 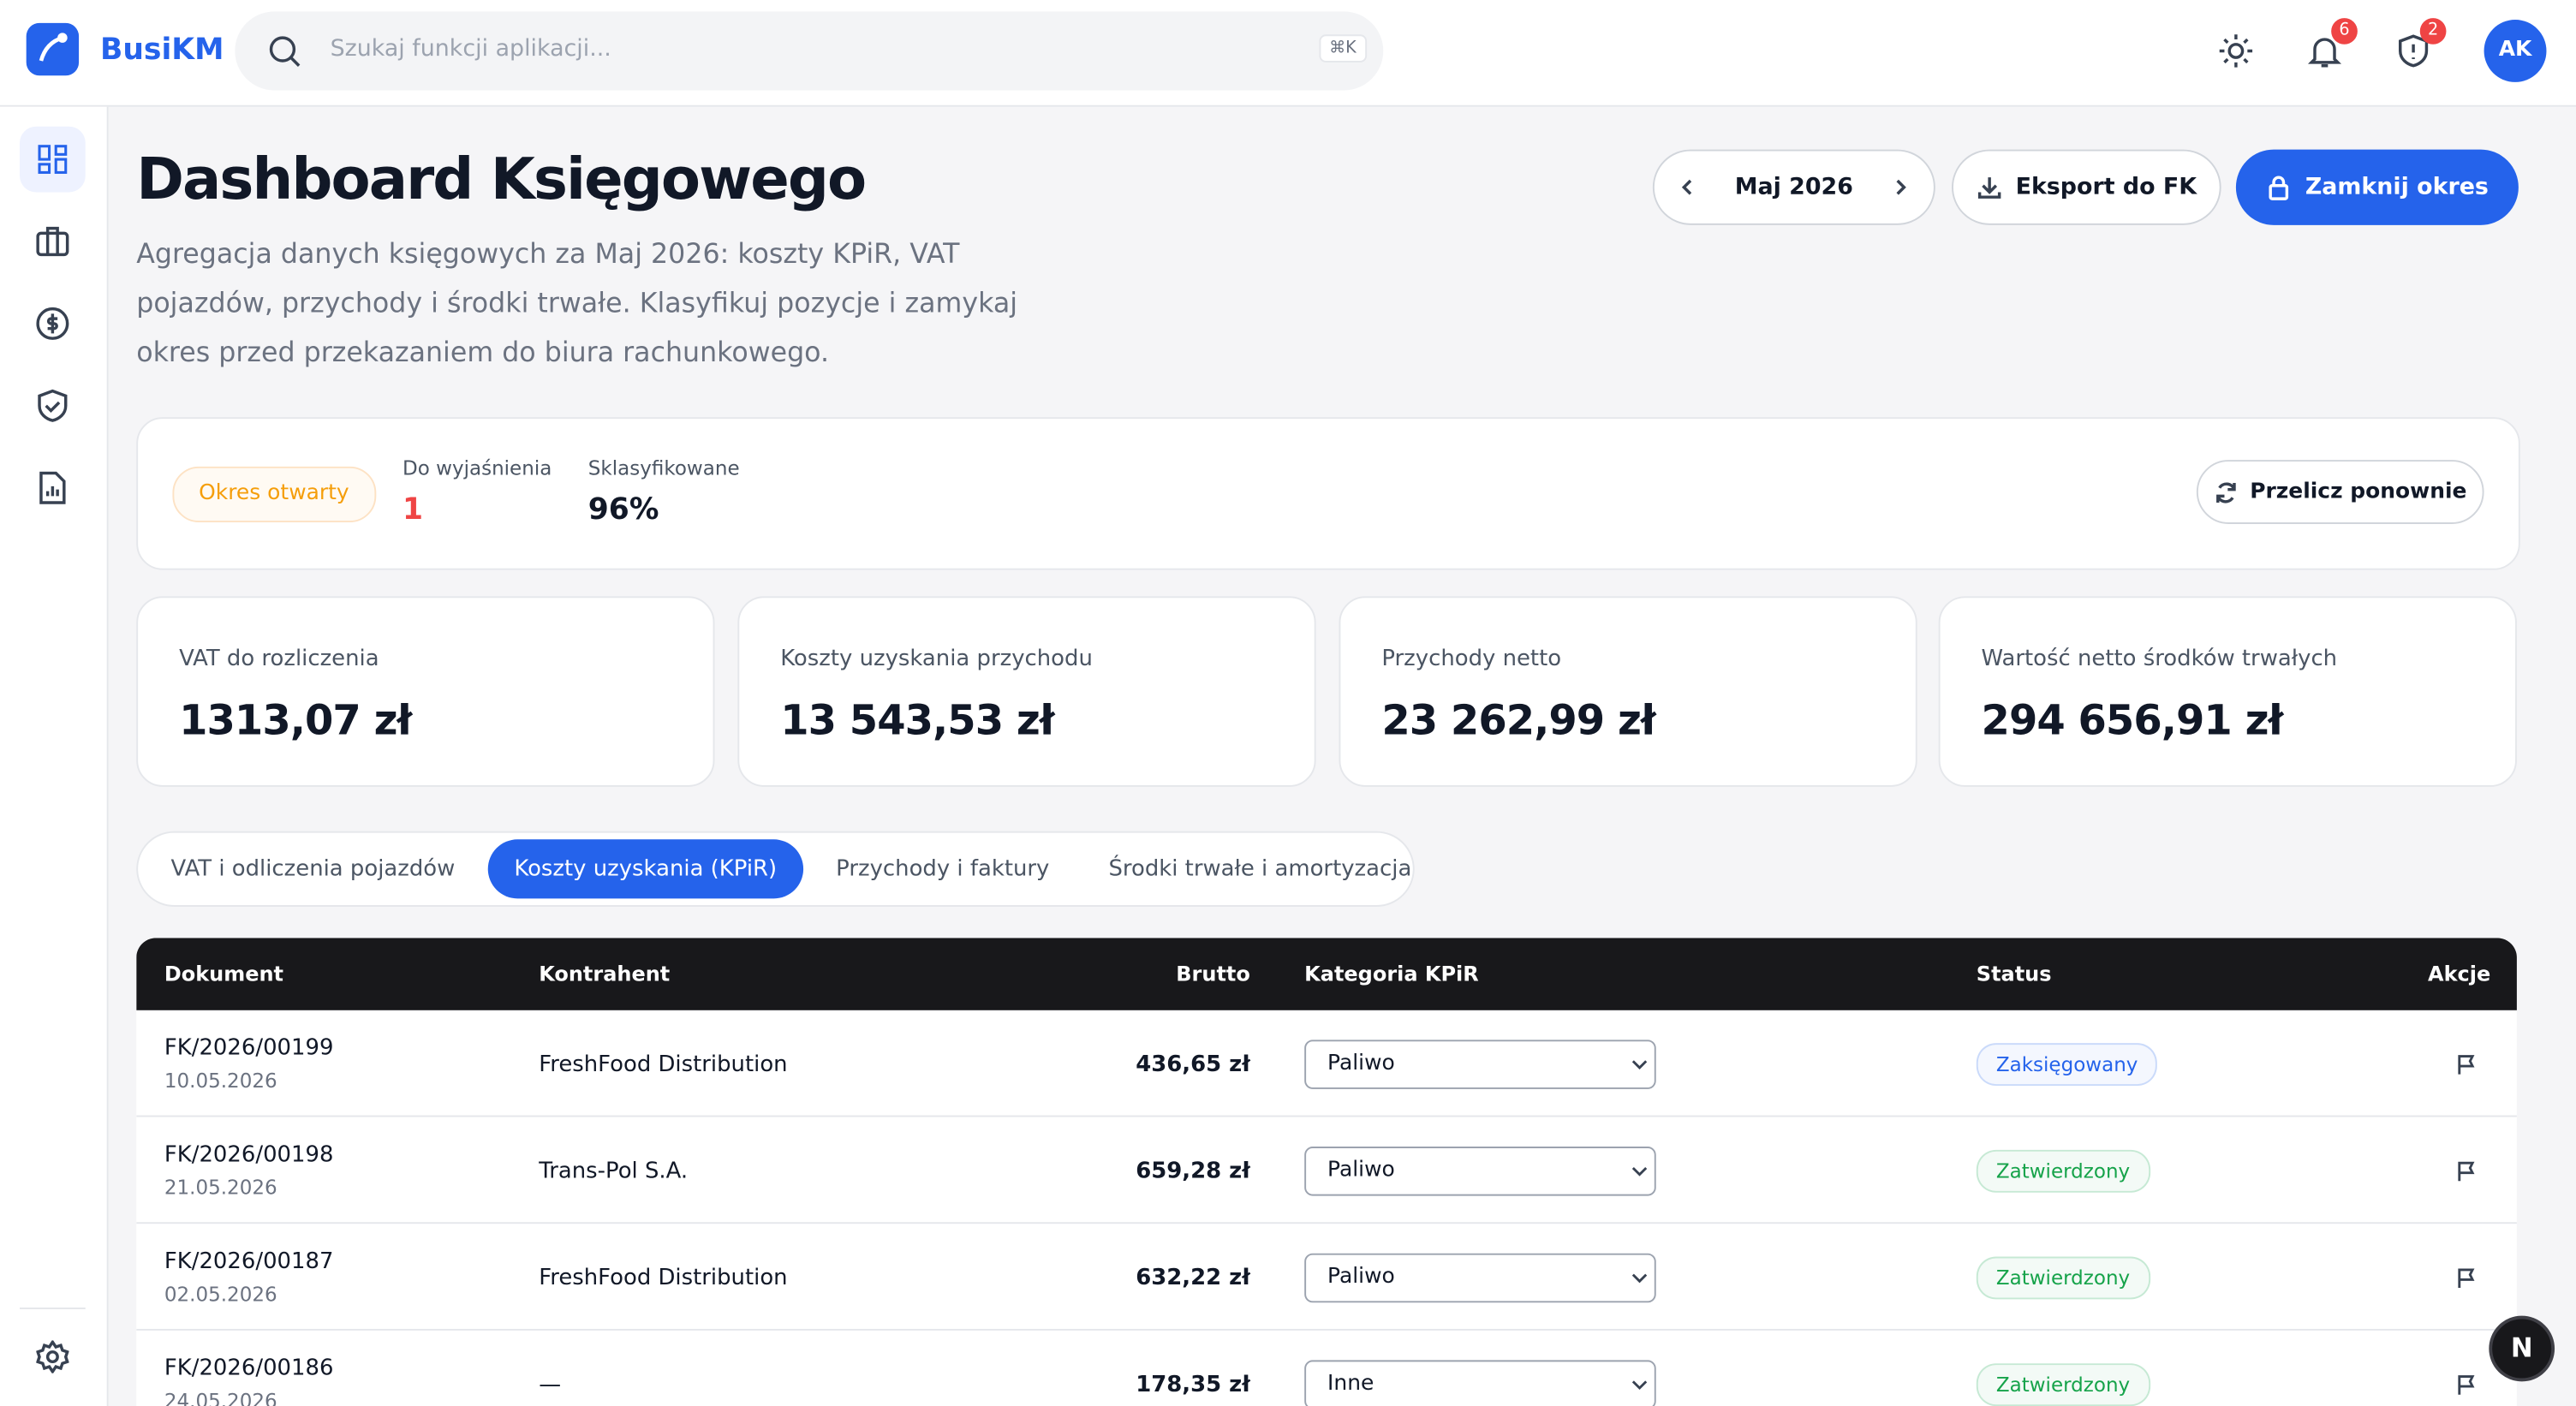 I want to click on alerts, so click(x=2413, y=51).